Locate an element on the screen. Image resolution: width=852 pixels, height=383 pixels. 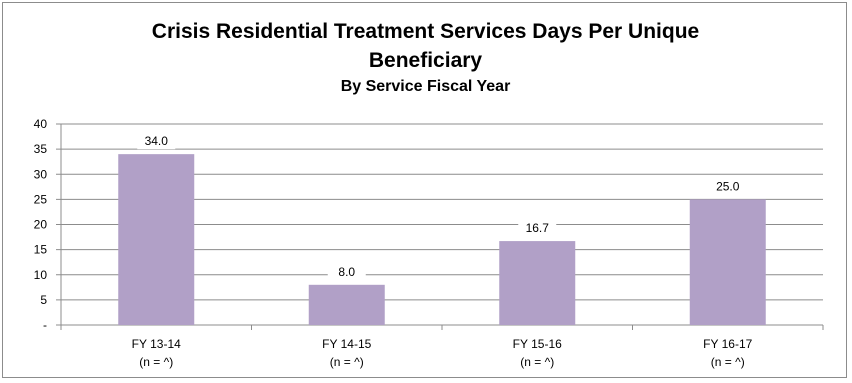
x-category-label: FY 13-14 is located at coordinates (156, 344).